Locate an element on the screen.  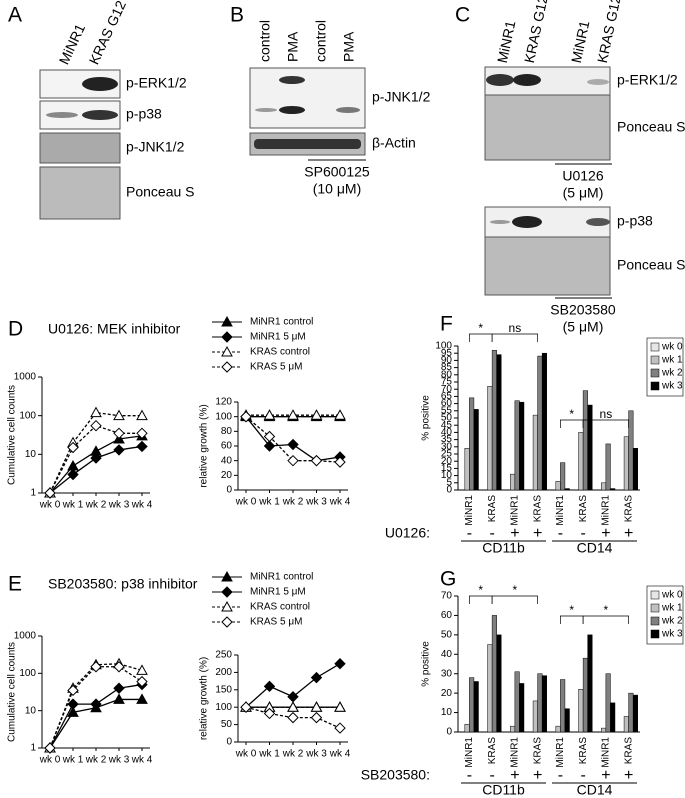
row-label: p-ERK1/2 is located at coordinates (647, 80).